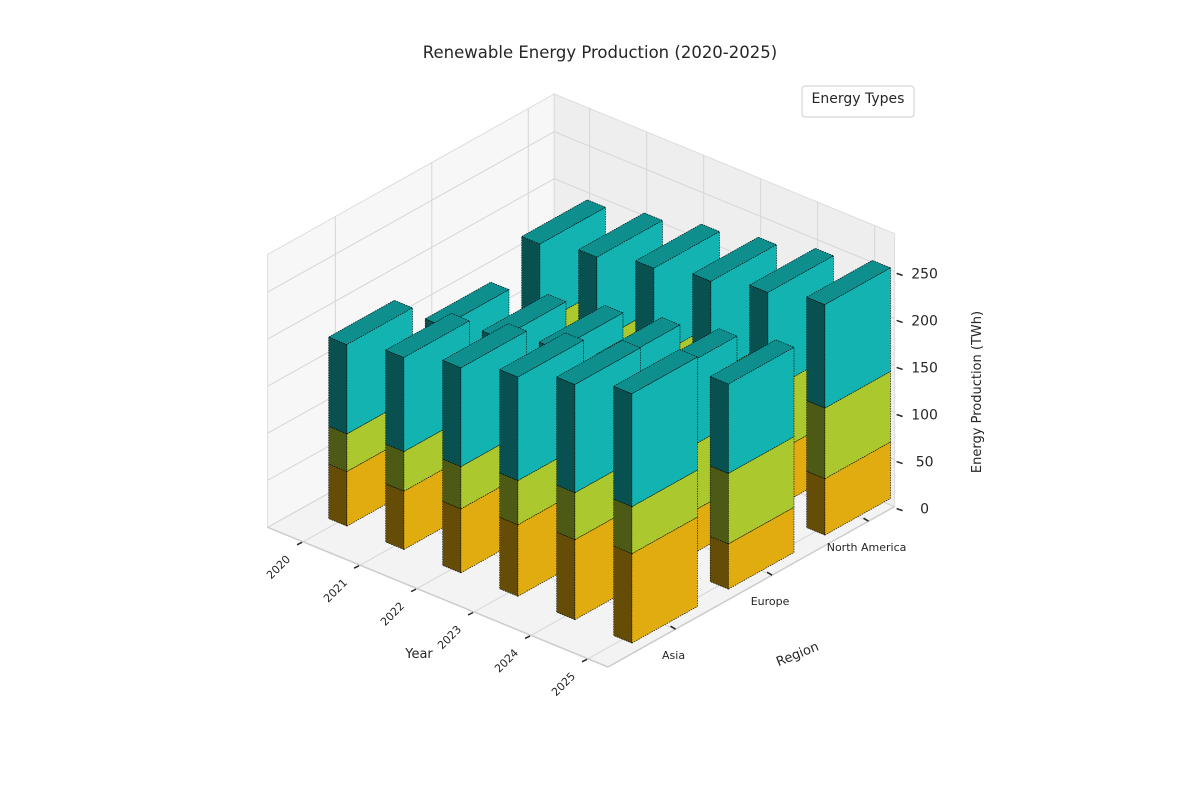 Image resolution: width=1200 pixels, height=800 pixels. What do you see at coordinates (858, 99) in the screenshot?
I see `legend-title: Energy Types` at bounding box center [858, 99].